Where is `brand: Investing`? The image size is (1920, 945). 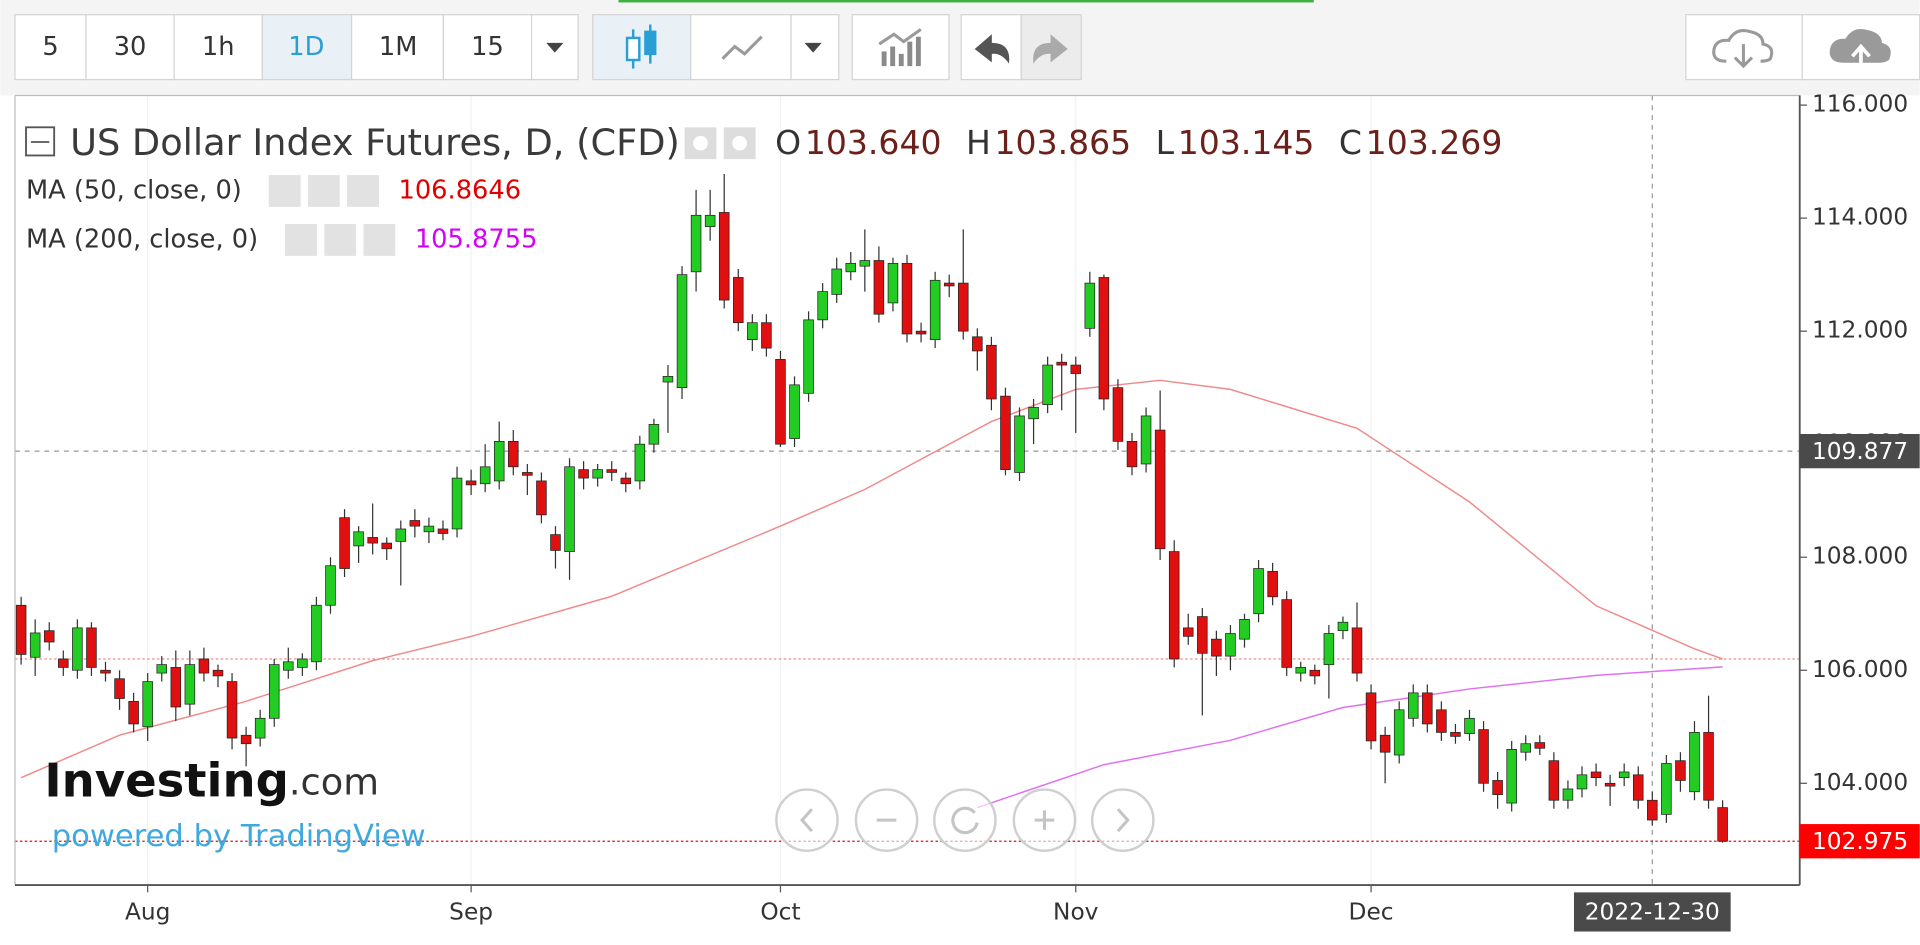 brand: Investing is located at coordinates (166, 780).